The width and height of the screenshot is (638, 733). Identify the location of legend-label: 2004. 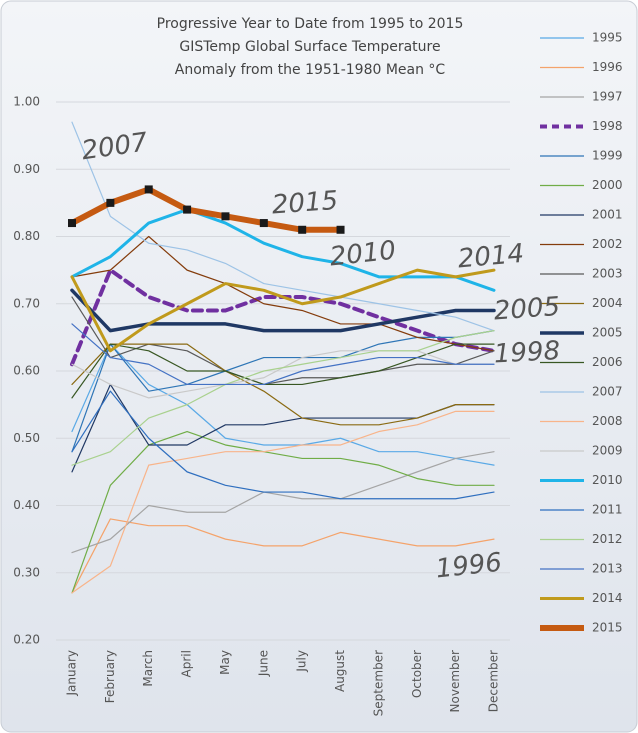
(607, 303).